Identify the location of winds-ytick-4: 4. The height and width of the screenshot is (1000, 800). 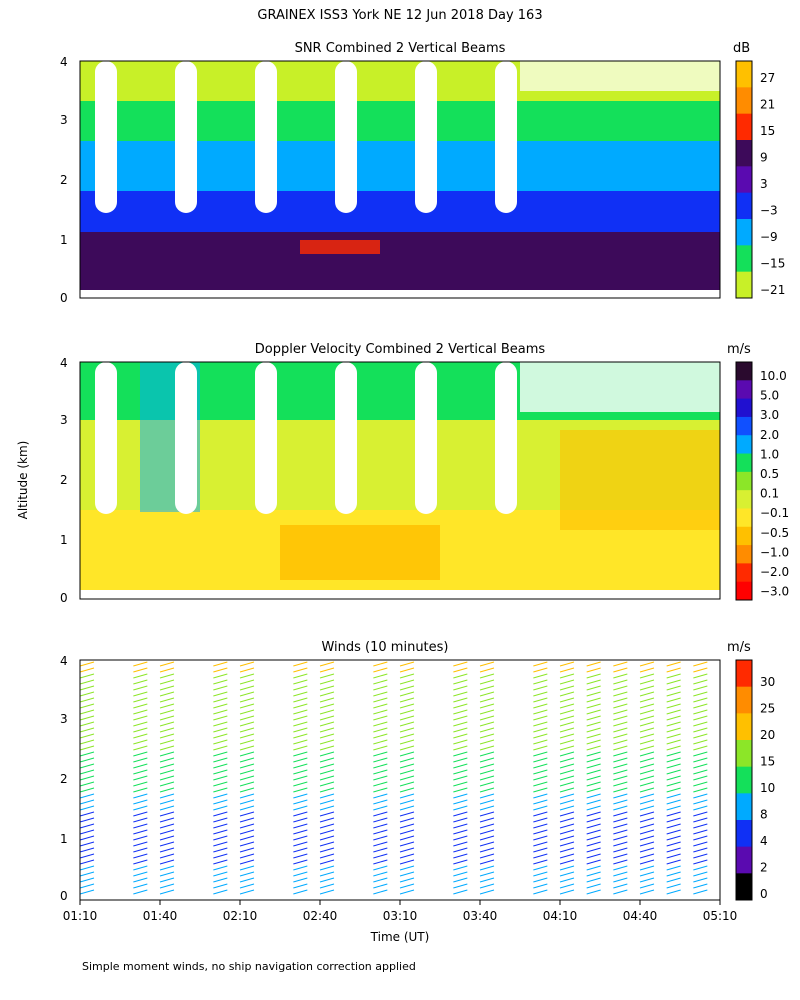
(64, 661).